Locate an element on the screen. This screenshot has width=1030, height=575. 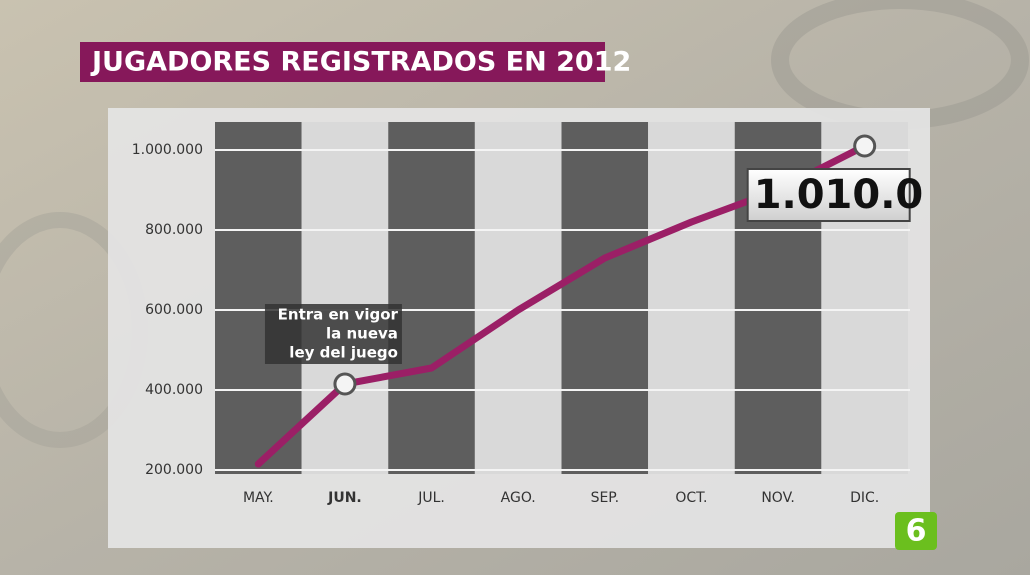
x-tick-label: SEP. is located at coordinates (605, 498).